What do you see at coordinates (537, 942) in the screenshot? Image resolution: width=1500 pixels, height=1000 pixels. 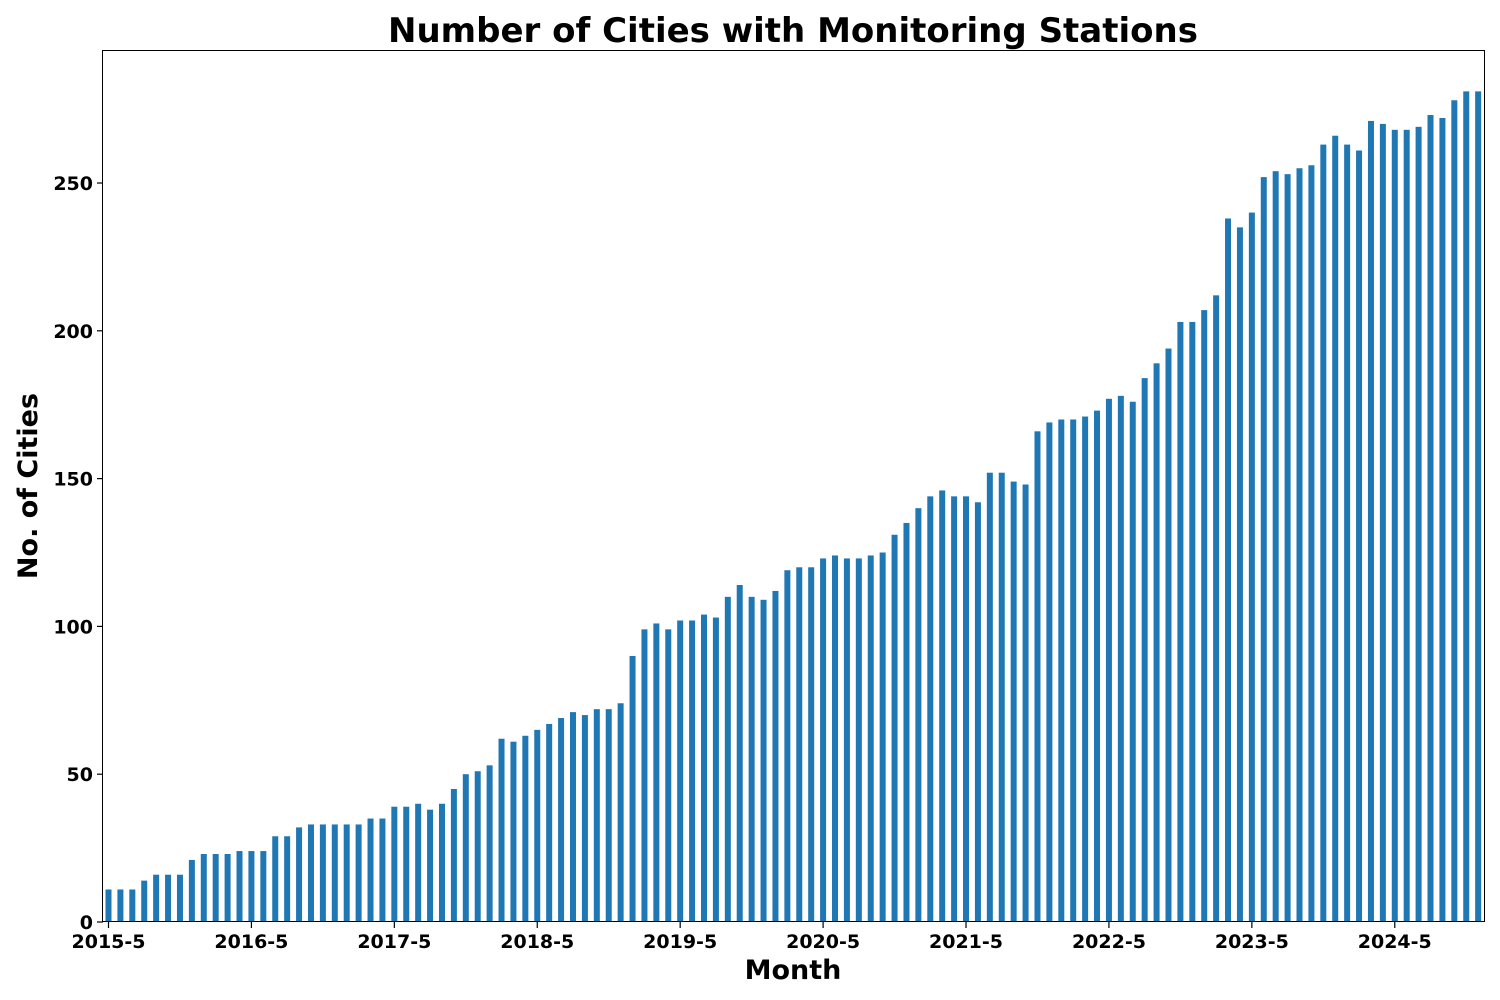 I see `x-tick-label: 2018-5` at bounding box center [537, 942].